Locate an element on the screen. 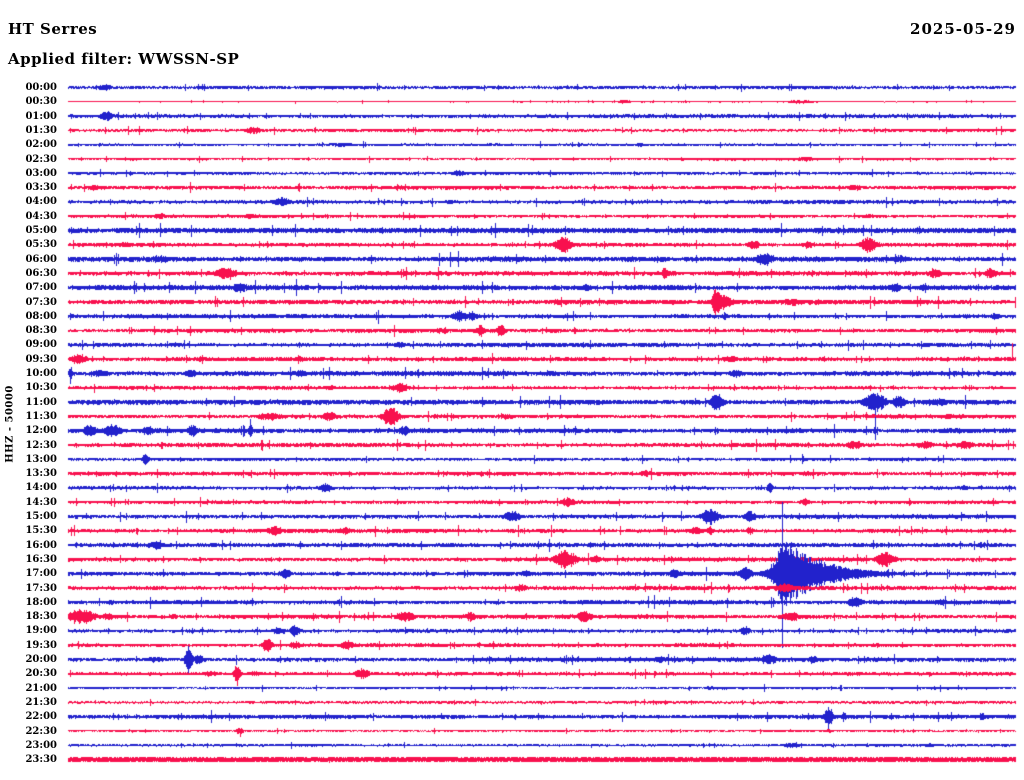 This screenshot has height=780, width=1024. time-label: 06:30 is located at coordinates (41, 273).